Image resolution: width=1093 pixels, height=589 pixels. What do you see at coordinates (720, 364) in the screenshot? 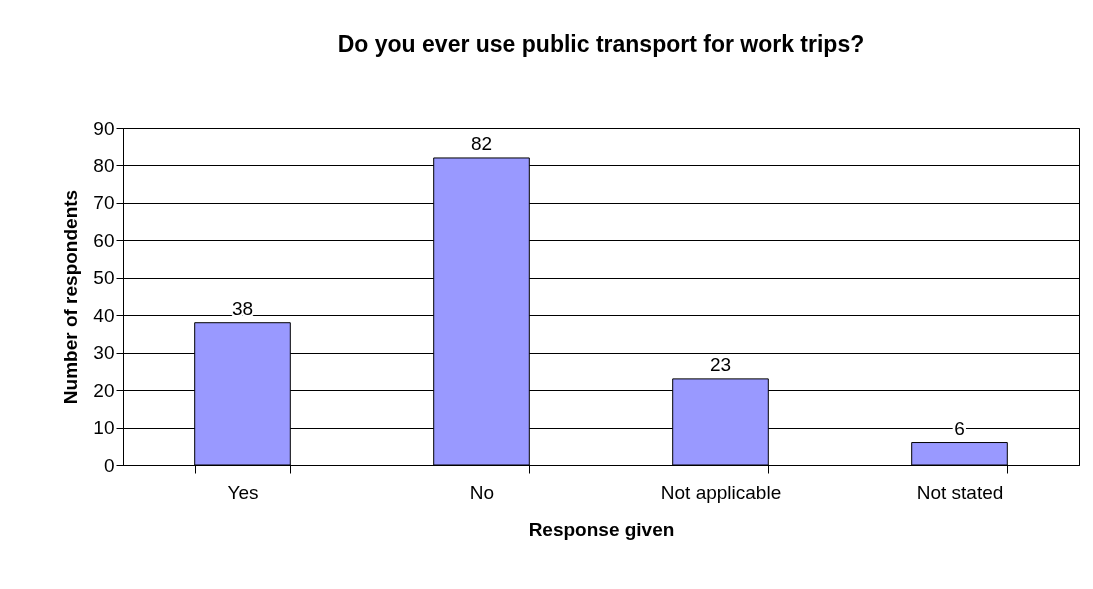
I see `data-label: 23` at bounding box center [720, 364].